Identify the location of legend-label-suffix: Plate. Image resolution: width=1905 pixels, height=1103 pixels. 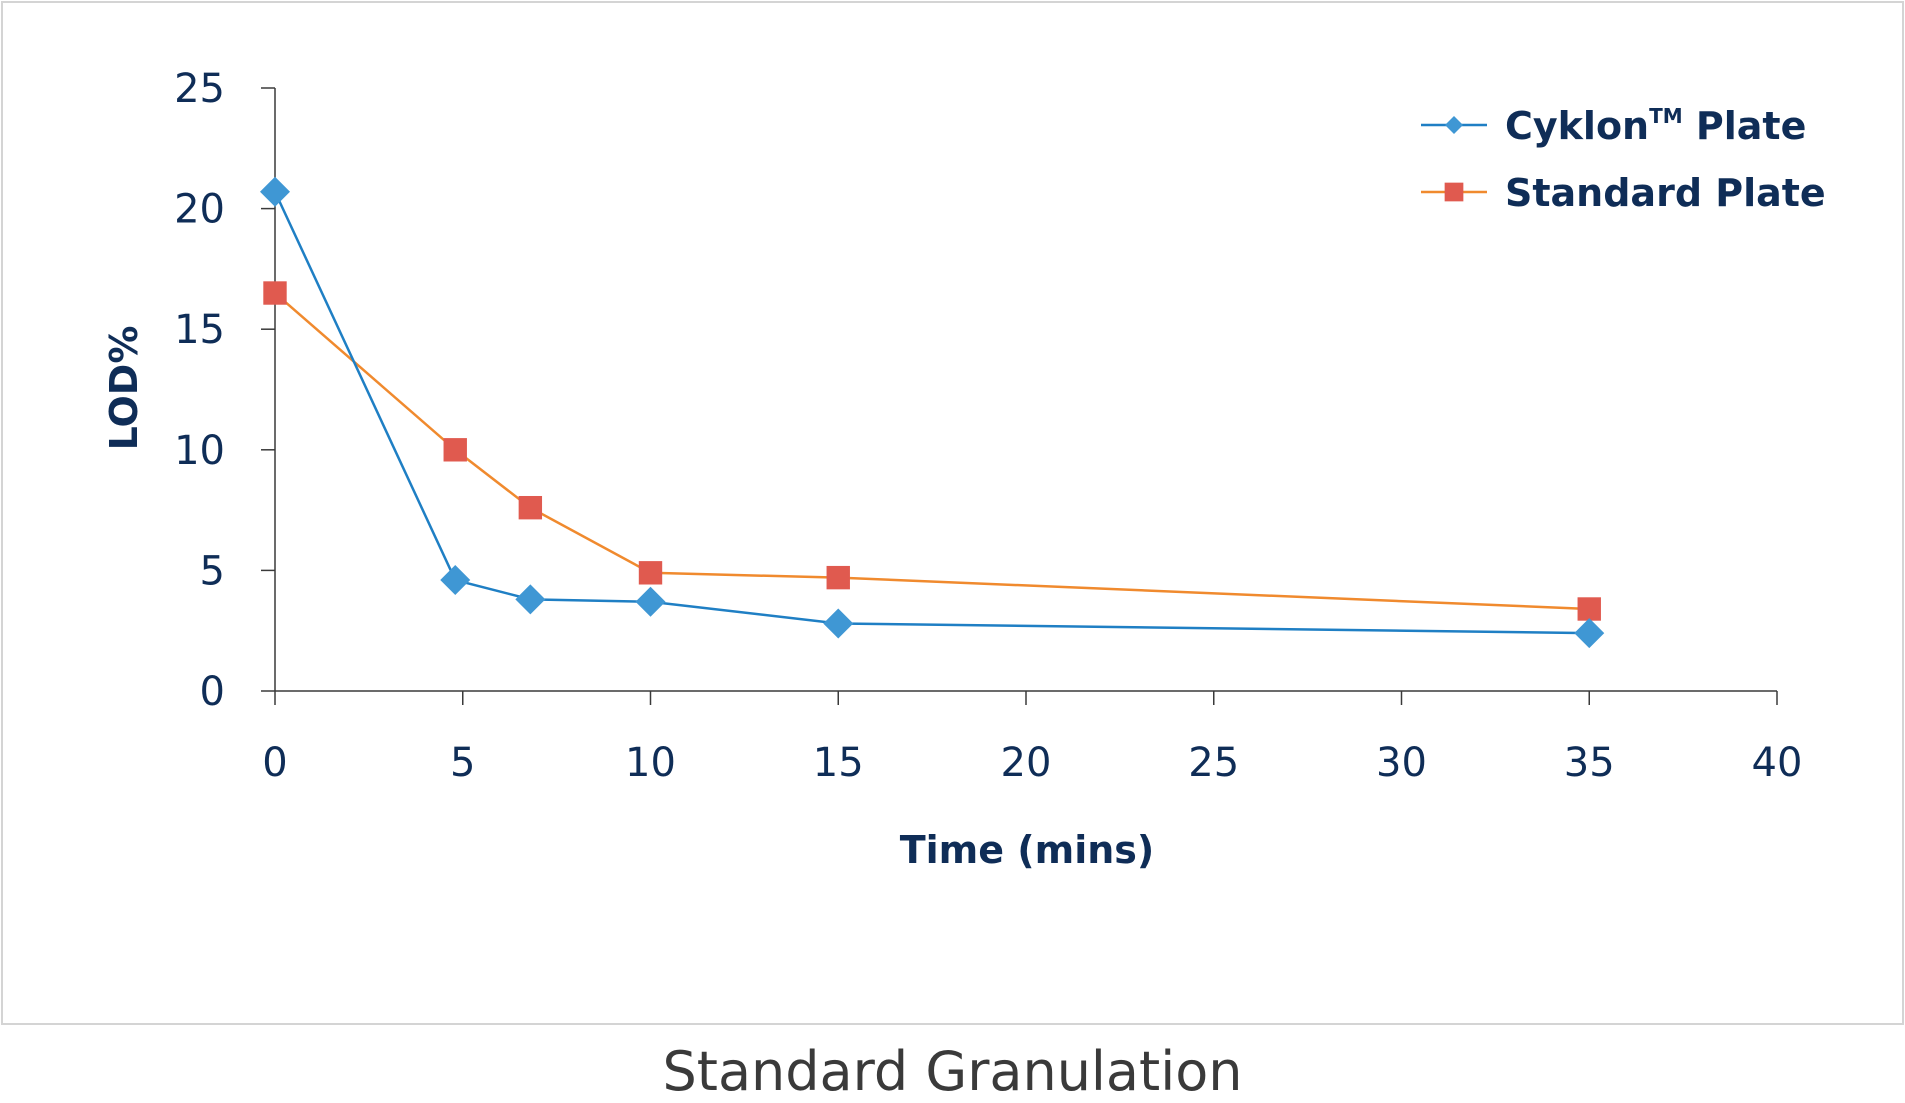
(1745, 126).